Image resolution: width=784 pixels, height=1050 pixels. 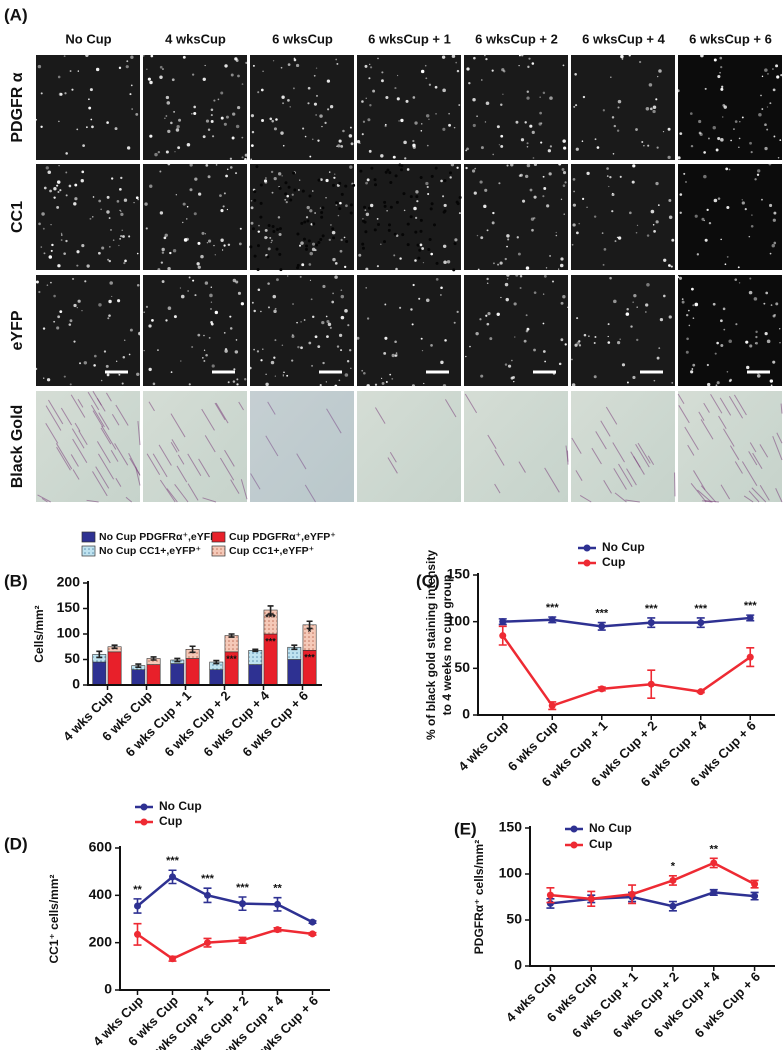 I want to click on chart-label: (E), so click(x=465, y=828).